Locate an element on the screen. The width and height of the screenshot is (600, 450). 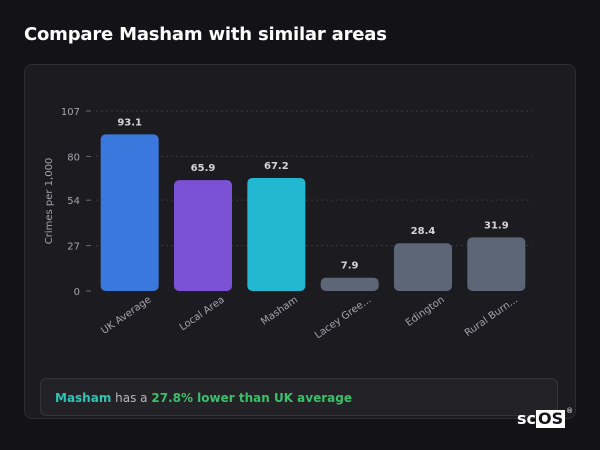
y-axis-title: Crimes per 1,000 is located at coordinates (49, 201).